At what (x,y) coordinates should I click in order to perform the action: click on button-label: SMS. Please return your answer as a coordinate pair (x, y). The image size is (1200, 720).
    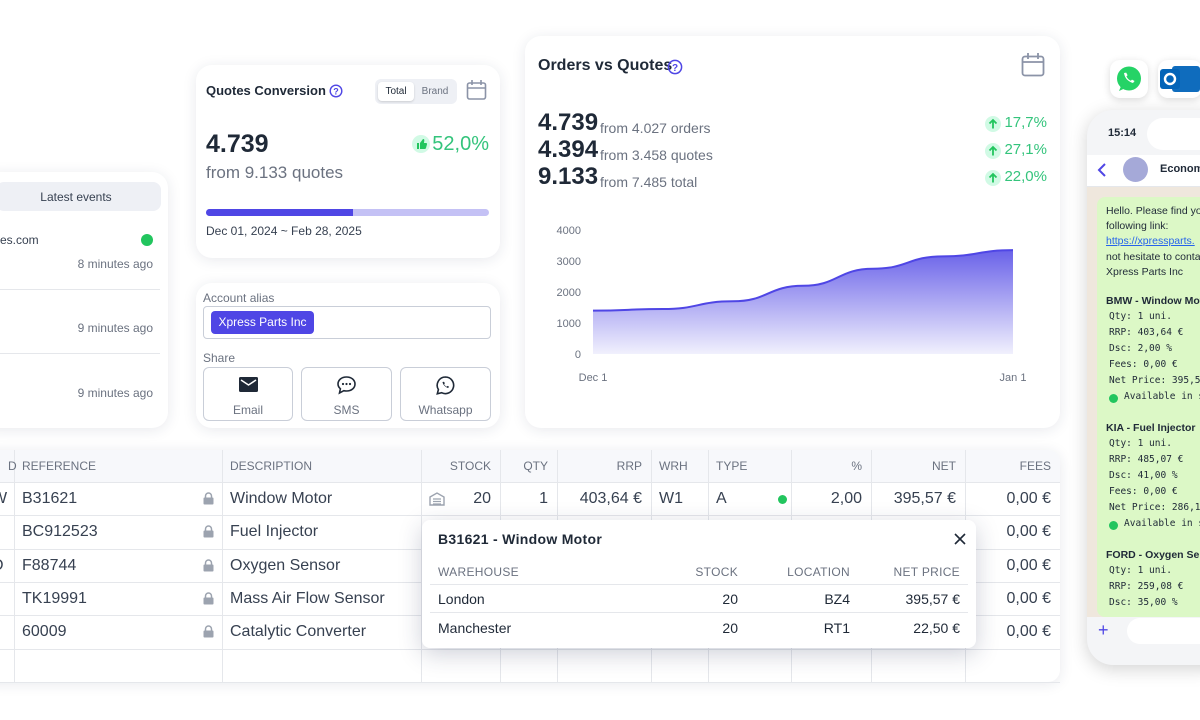
    Looking at the image, I should click on (346, 410).